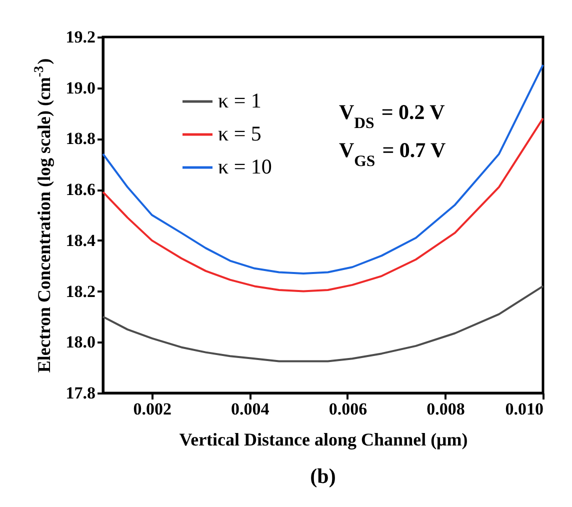 This screenshot has width=572, height=507. Describe the element at coordinates (245, 166) in the screenshot. I see `legend-label: κ = 10` at that location.